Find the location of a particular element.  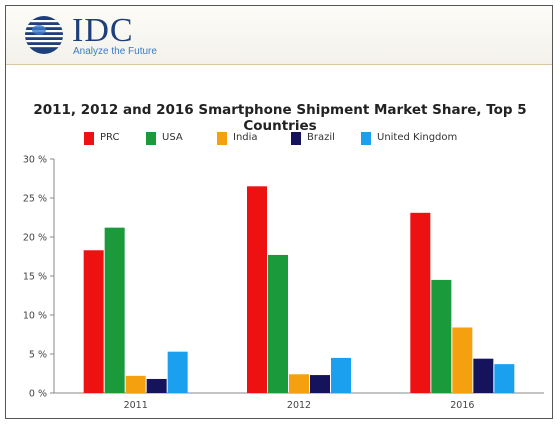

legend-label: United Kingdom is located at coordinates (417, 137).